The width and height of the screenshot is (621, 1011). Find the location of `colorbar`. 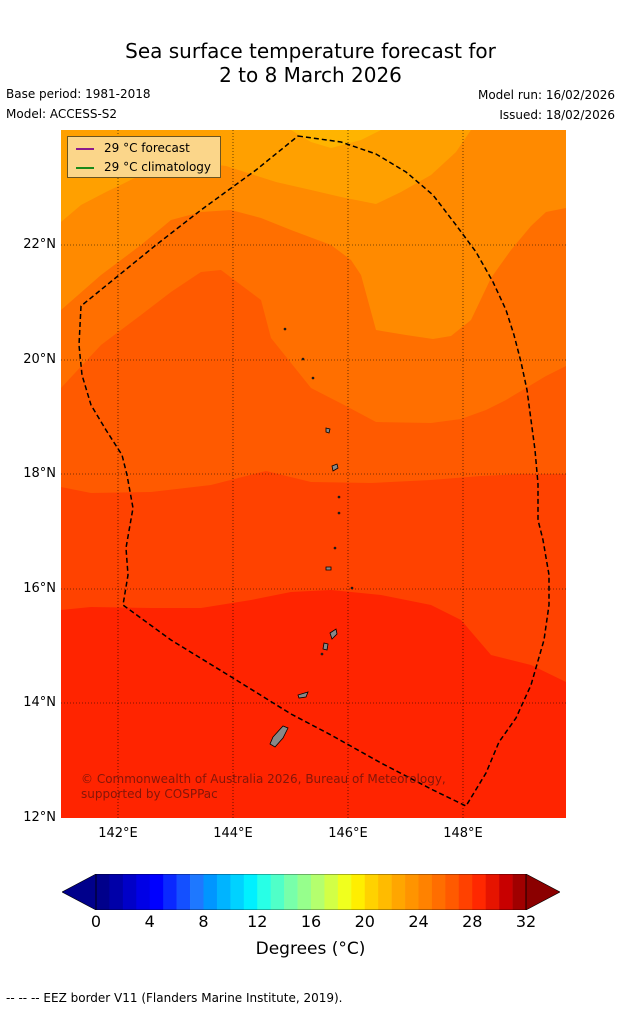

colorbar is located at coordinates (311, 892).